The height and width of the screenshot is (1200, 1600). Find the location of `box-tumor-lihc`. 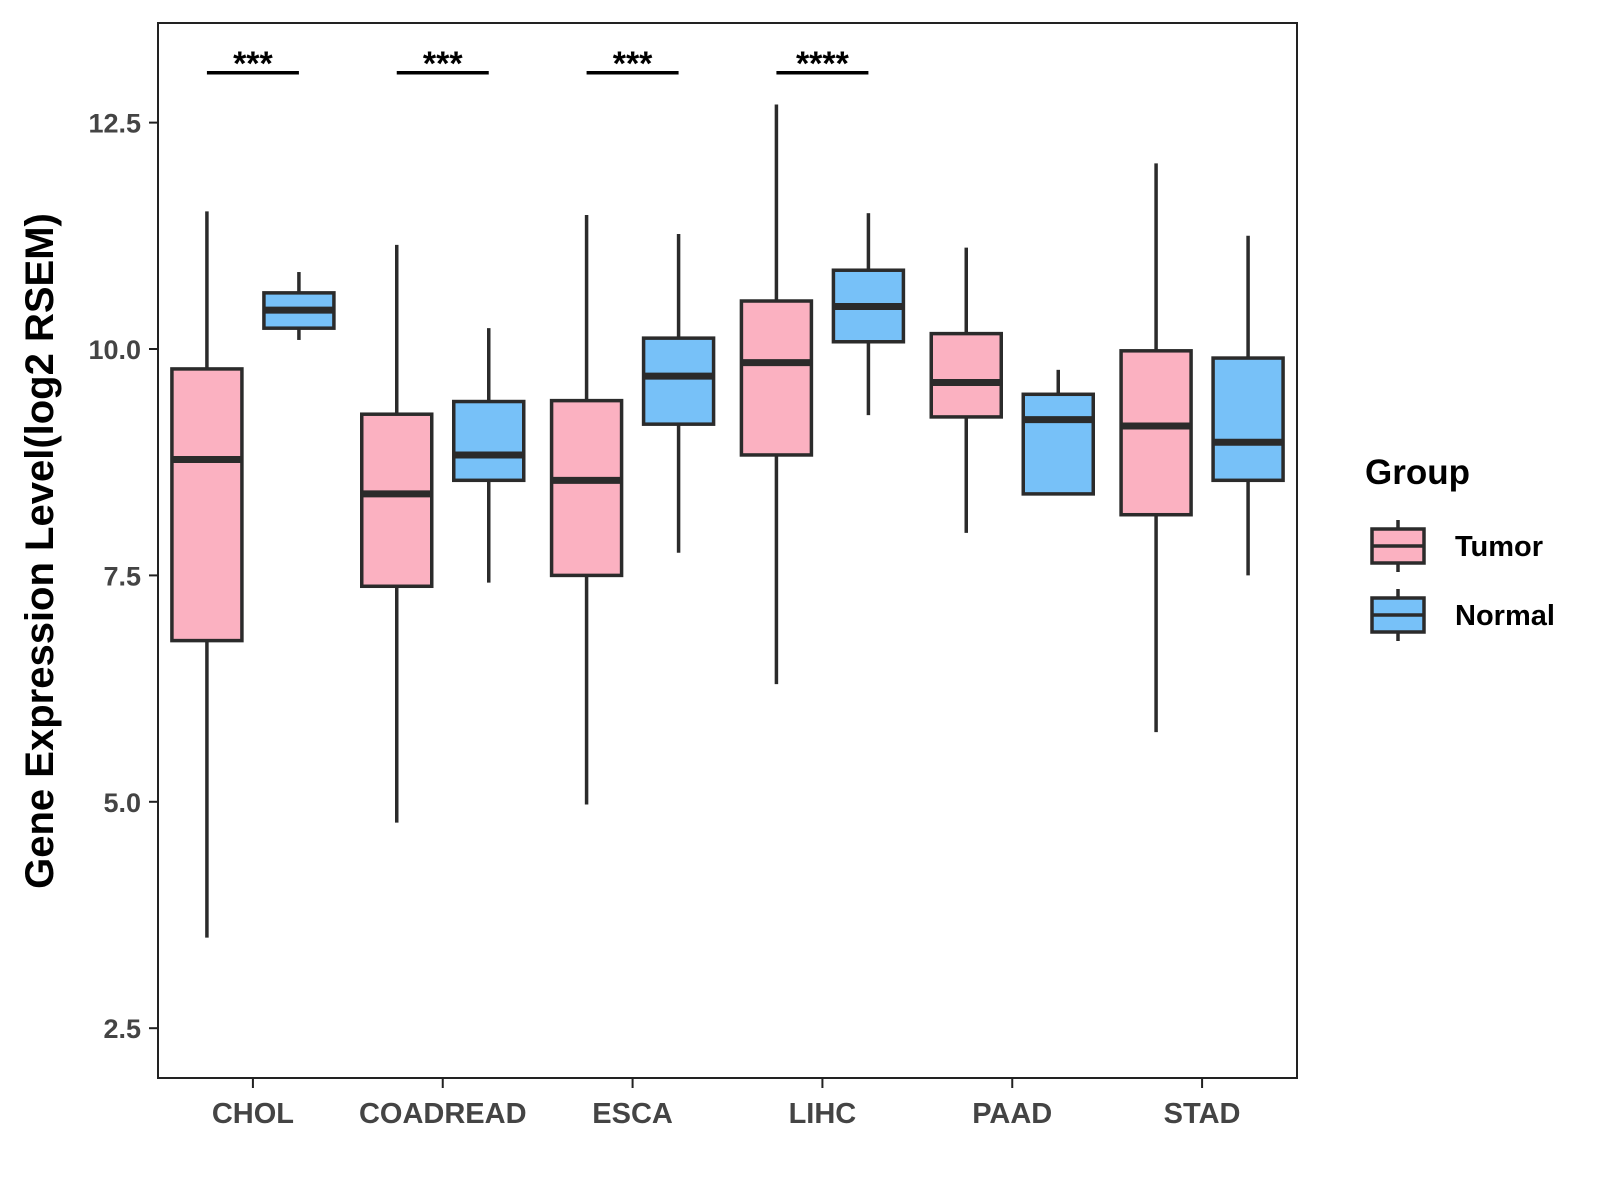

box-tumor-lihc is located at coordinates (776, 394).